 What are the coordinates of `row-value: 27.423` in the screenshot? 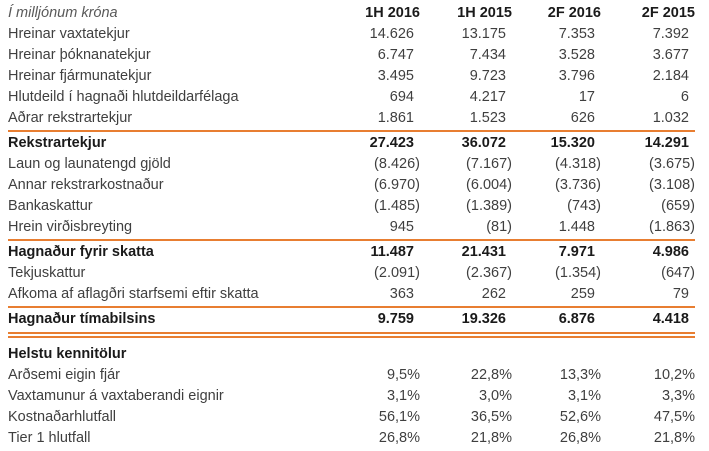 It's located at (391, 143).